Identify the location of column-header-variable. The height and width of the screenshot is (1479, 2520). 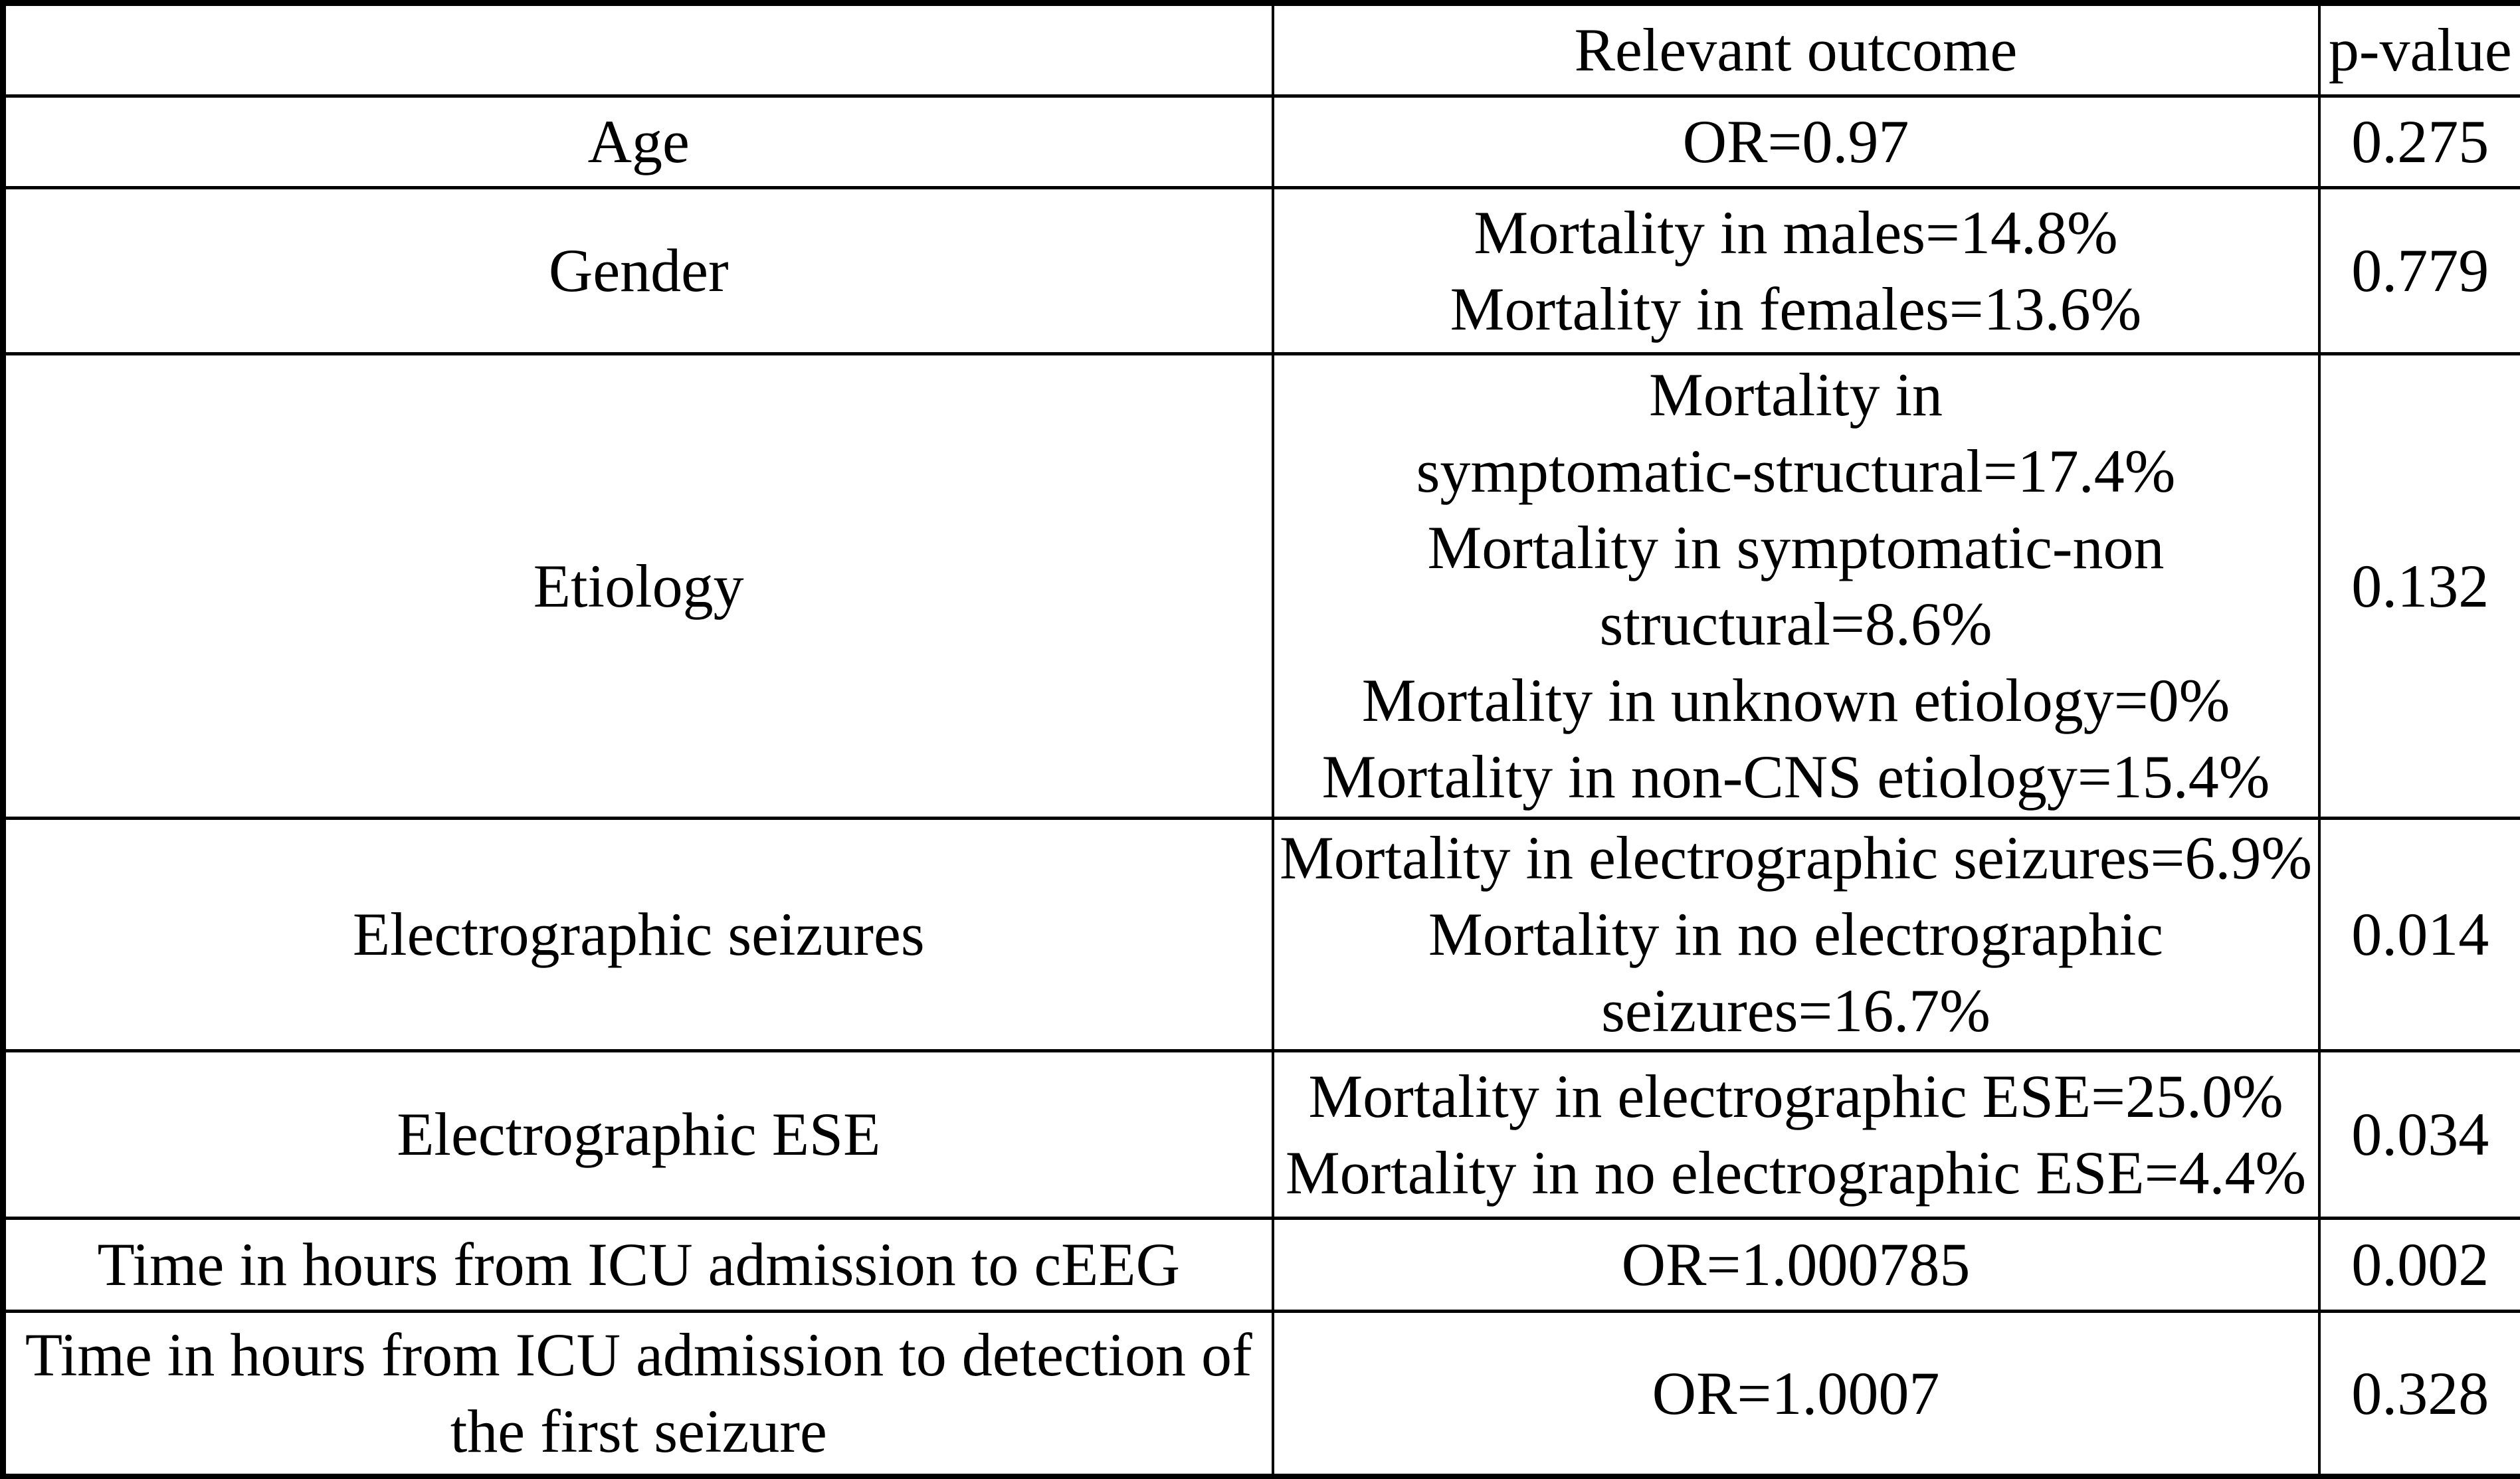
(637, 49).